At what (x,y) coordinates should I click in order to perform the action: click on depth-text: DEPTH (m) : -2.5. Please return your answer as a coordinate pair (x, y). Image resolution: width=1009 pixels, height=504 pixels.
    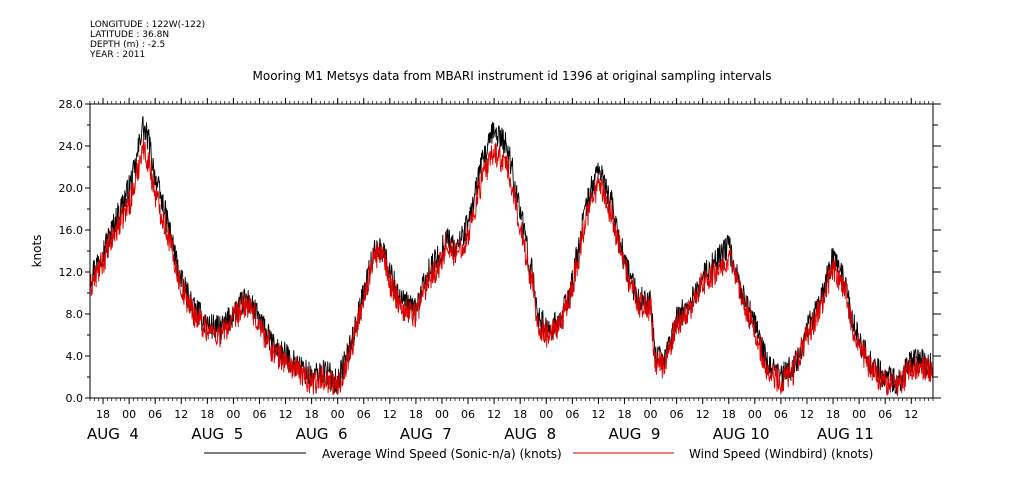
    Looking at the image, I should click on (128, 45).